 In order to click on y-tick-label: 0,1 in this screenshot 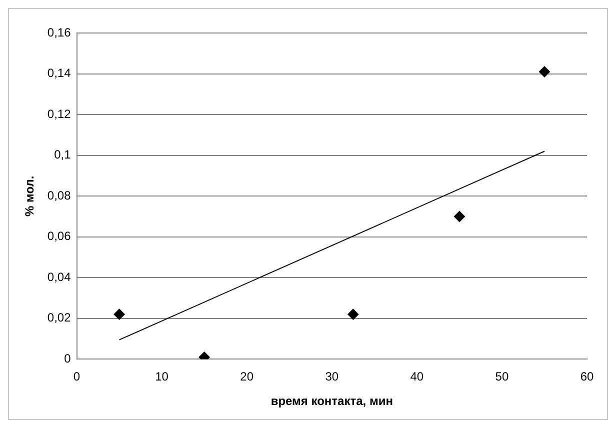, I will do `click(63, 155)`.